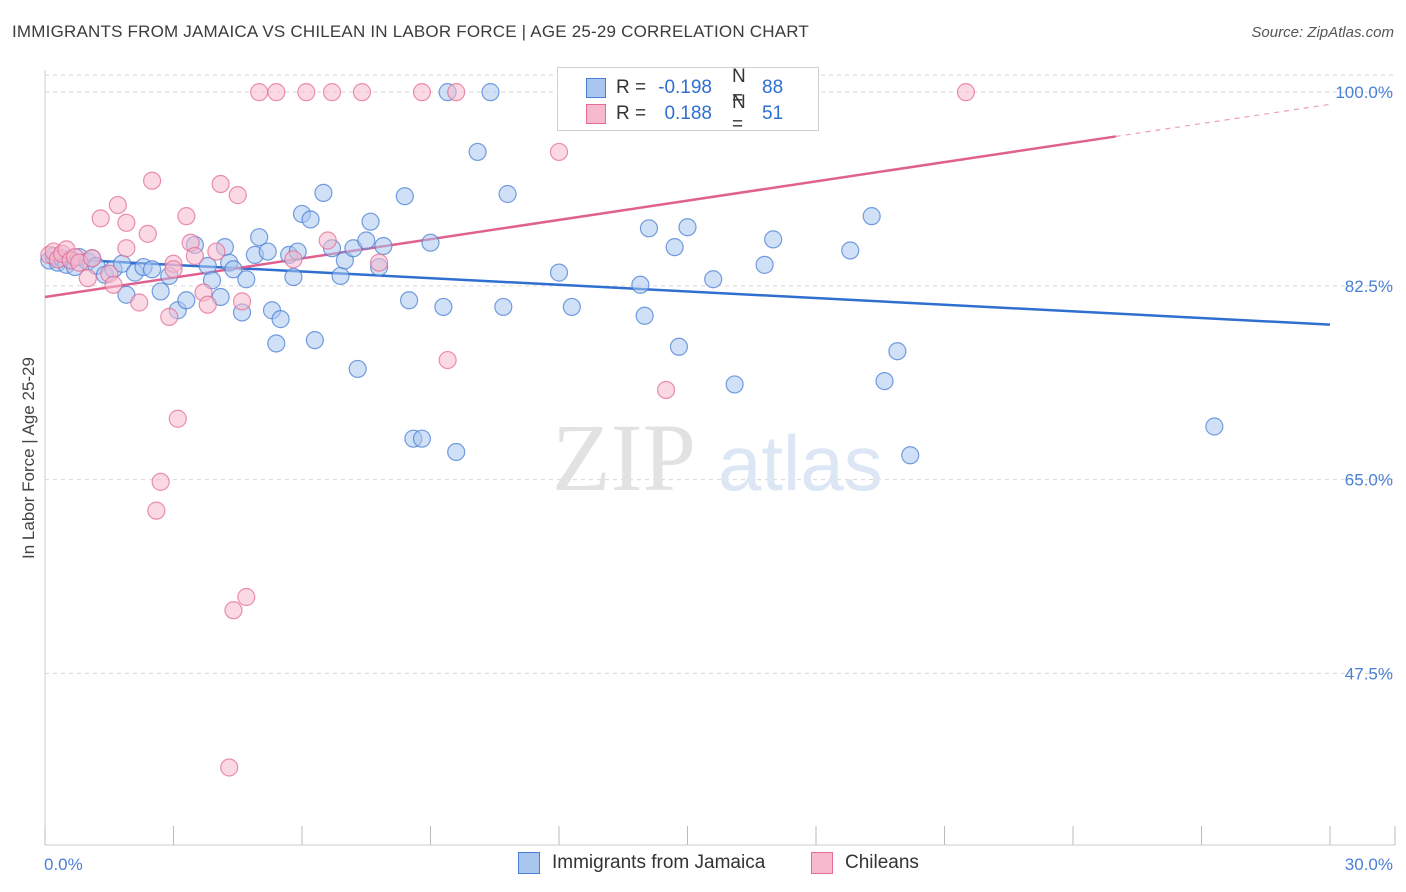  I want to click on legend-label-jamaica: Immigrants from Jamaica, so click(659, 862).